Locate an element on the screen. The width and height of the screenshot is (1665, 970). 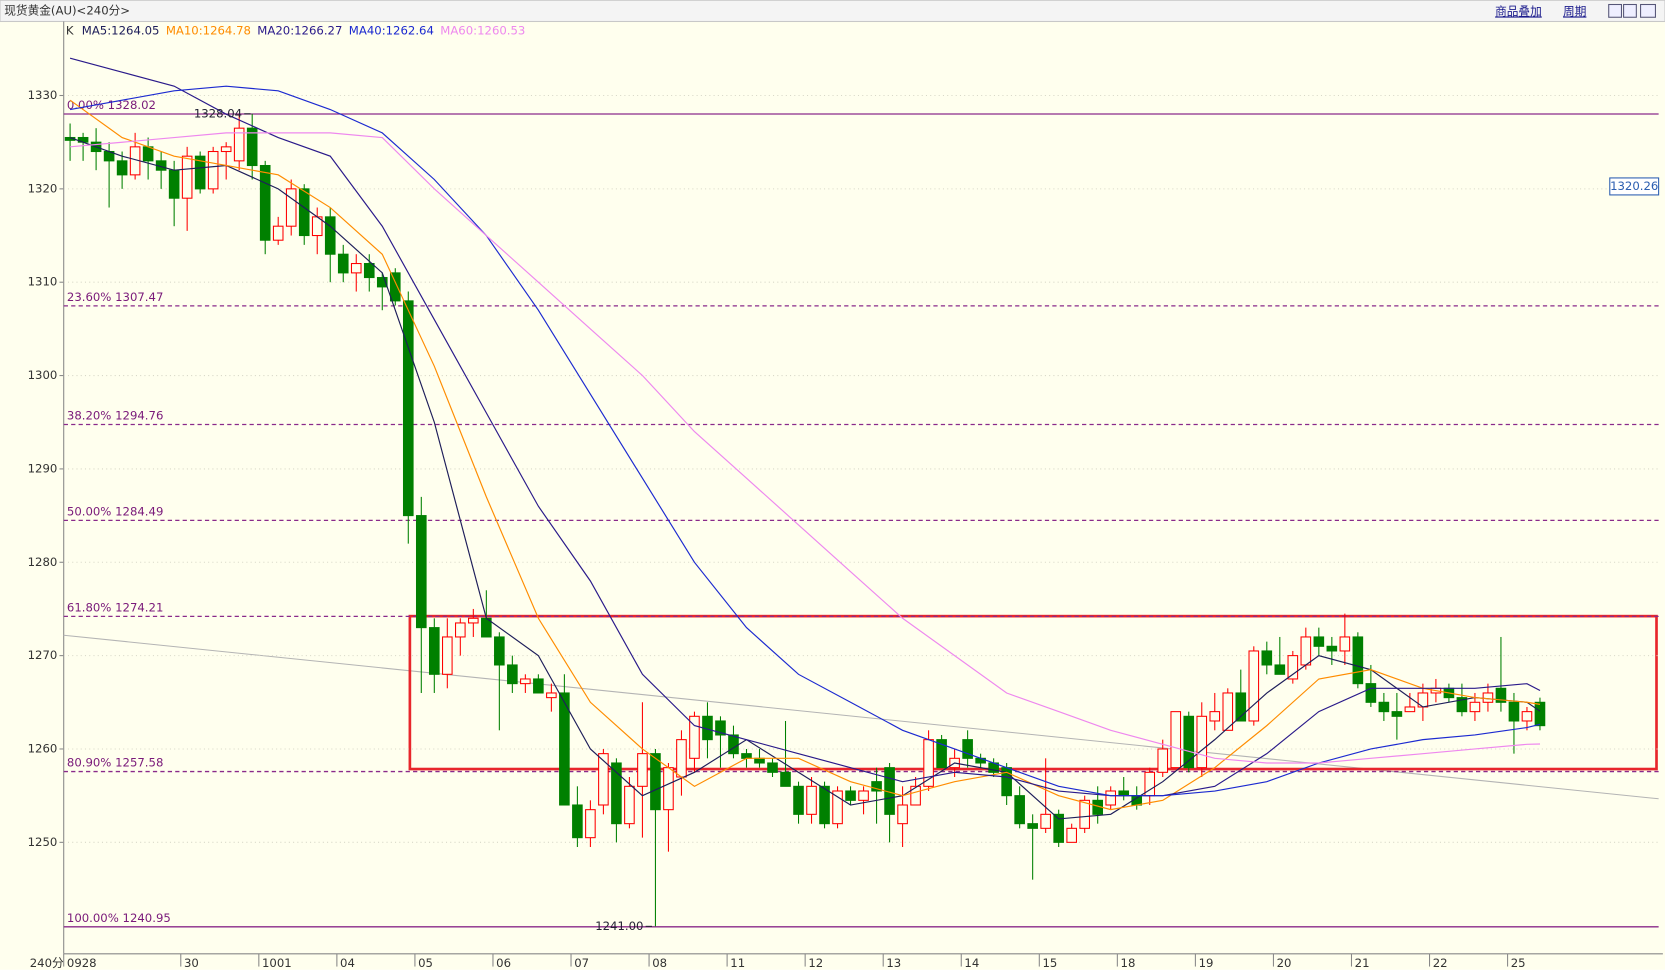
nav-left-button is located at coordinates (1615, 10).